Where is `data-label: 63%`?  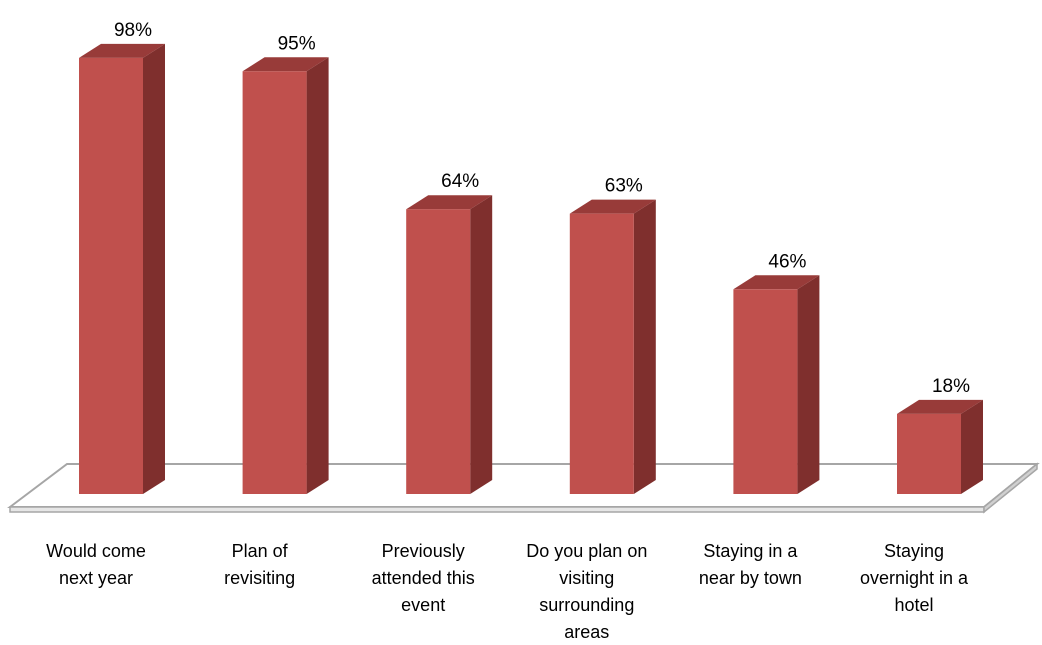
data-label: 63% is located at coordinates (624, 186).